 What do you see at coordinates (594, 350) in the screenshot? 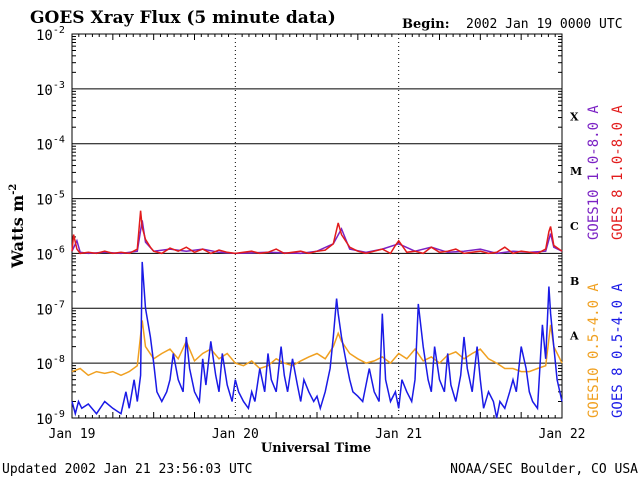
I see `legend-entry: GOES10 0.5-4.0 A` at bounding box center [594, 350].